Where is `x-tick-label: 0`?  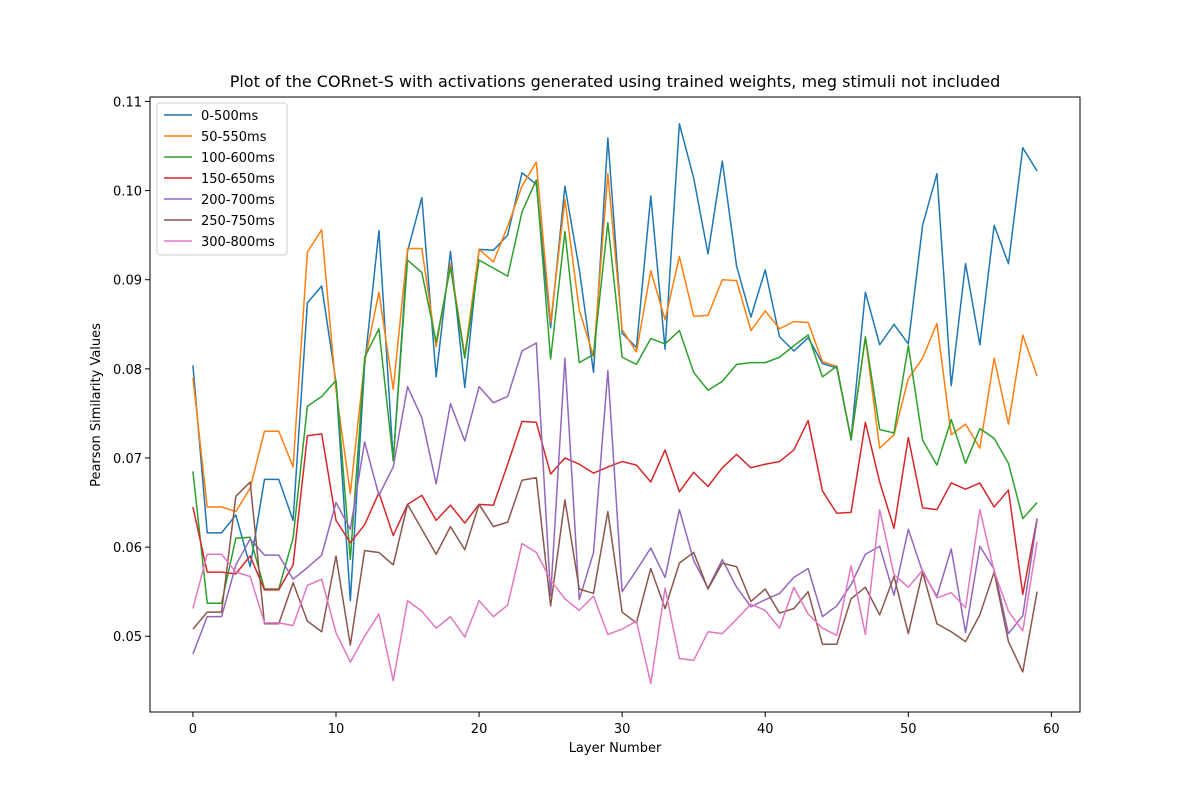
x-tick-label: 0 is located at coordinates (193, 729).